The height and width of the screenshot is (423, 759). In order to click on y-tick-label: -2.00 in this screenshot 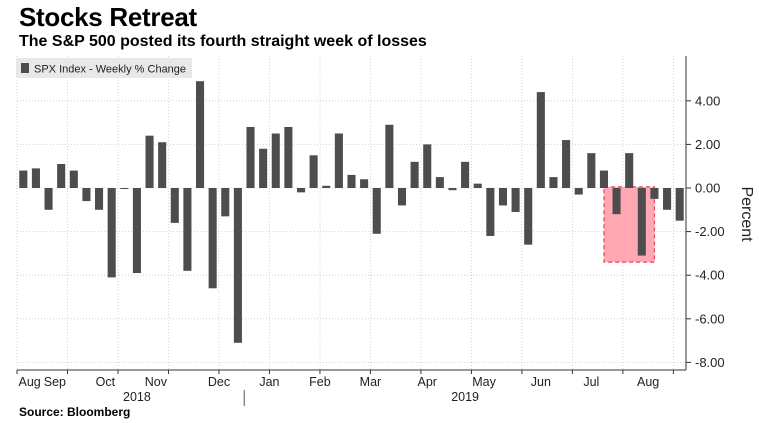, I will do `click(710, 231)`.